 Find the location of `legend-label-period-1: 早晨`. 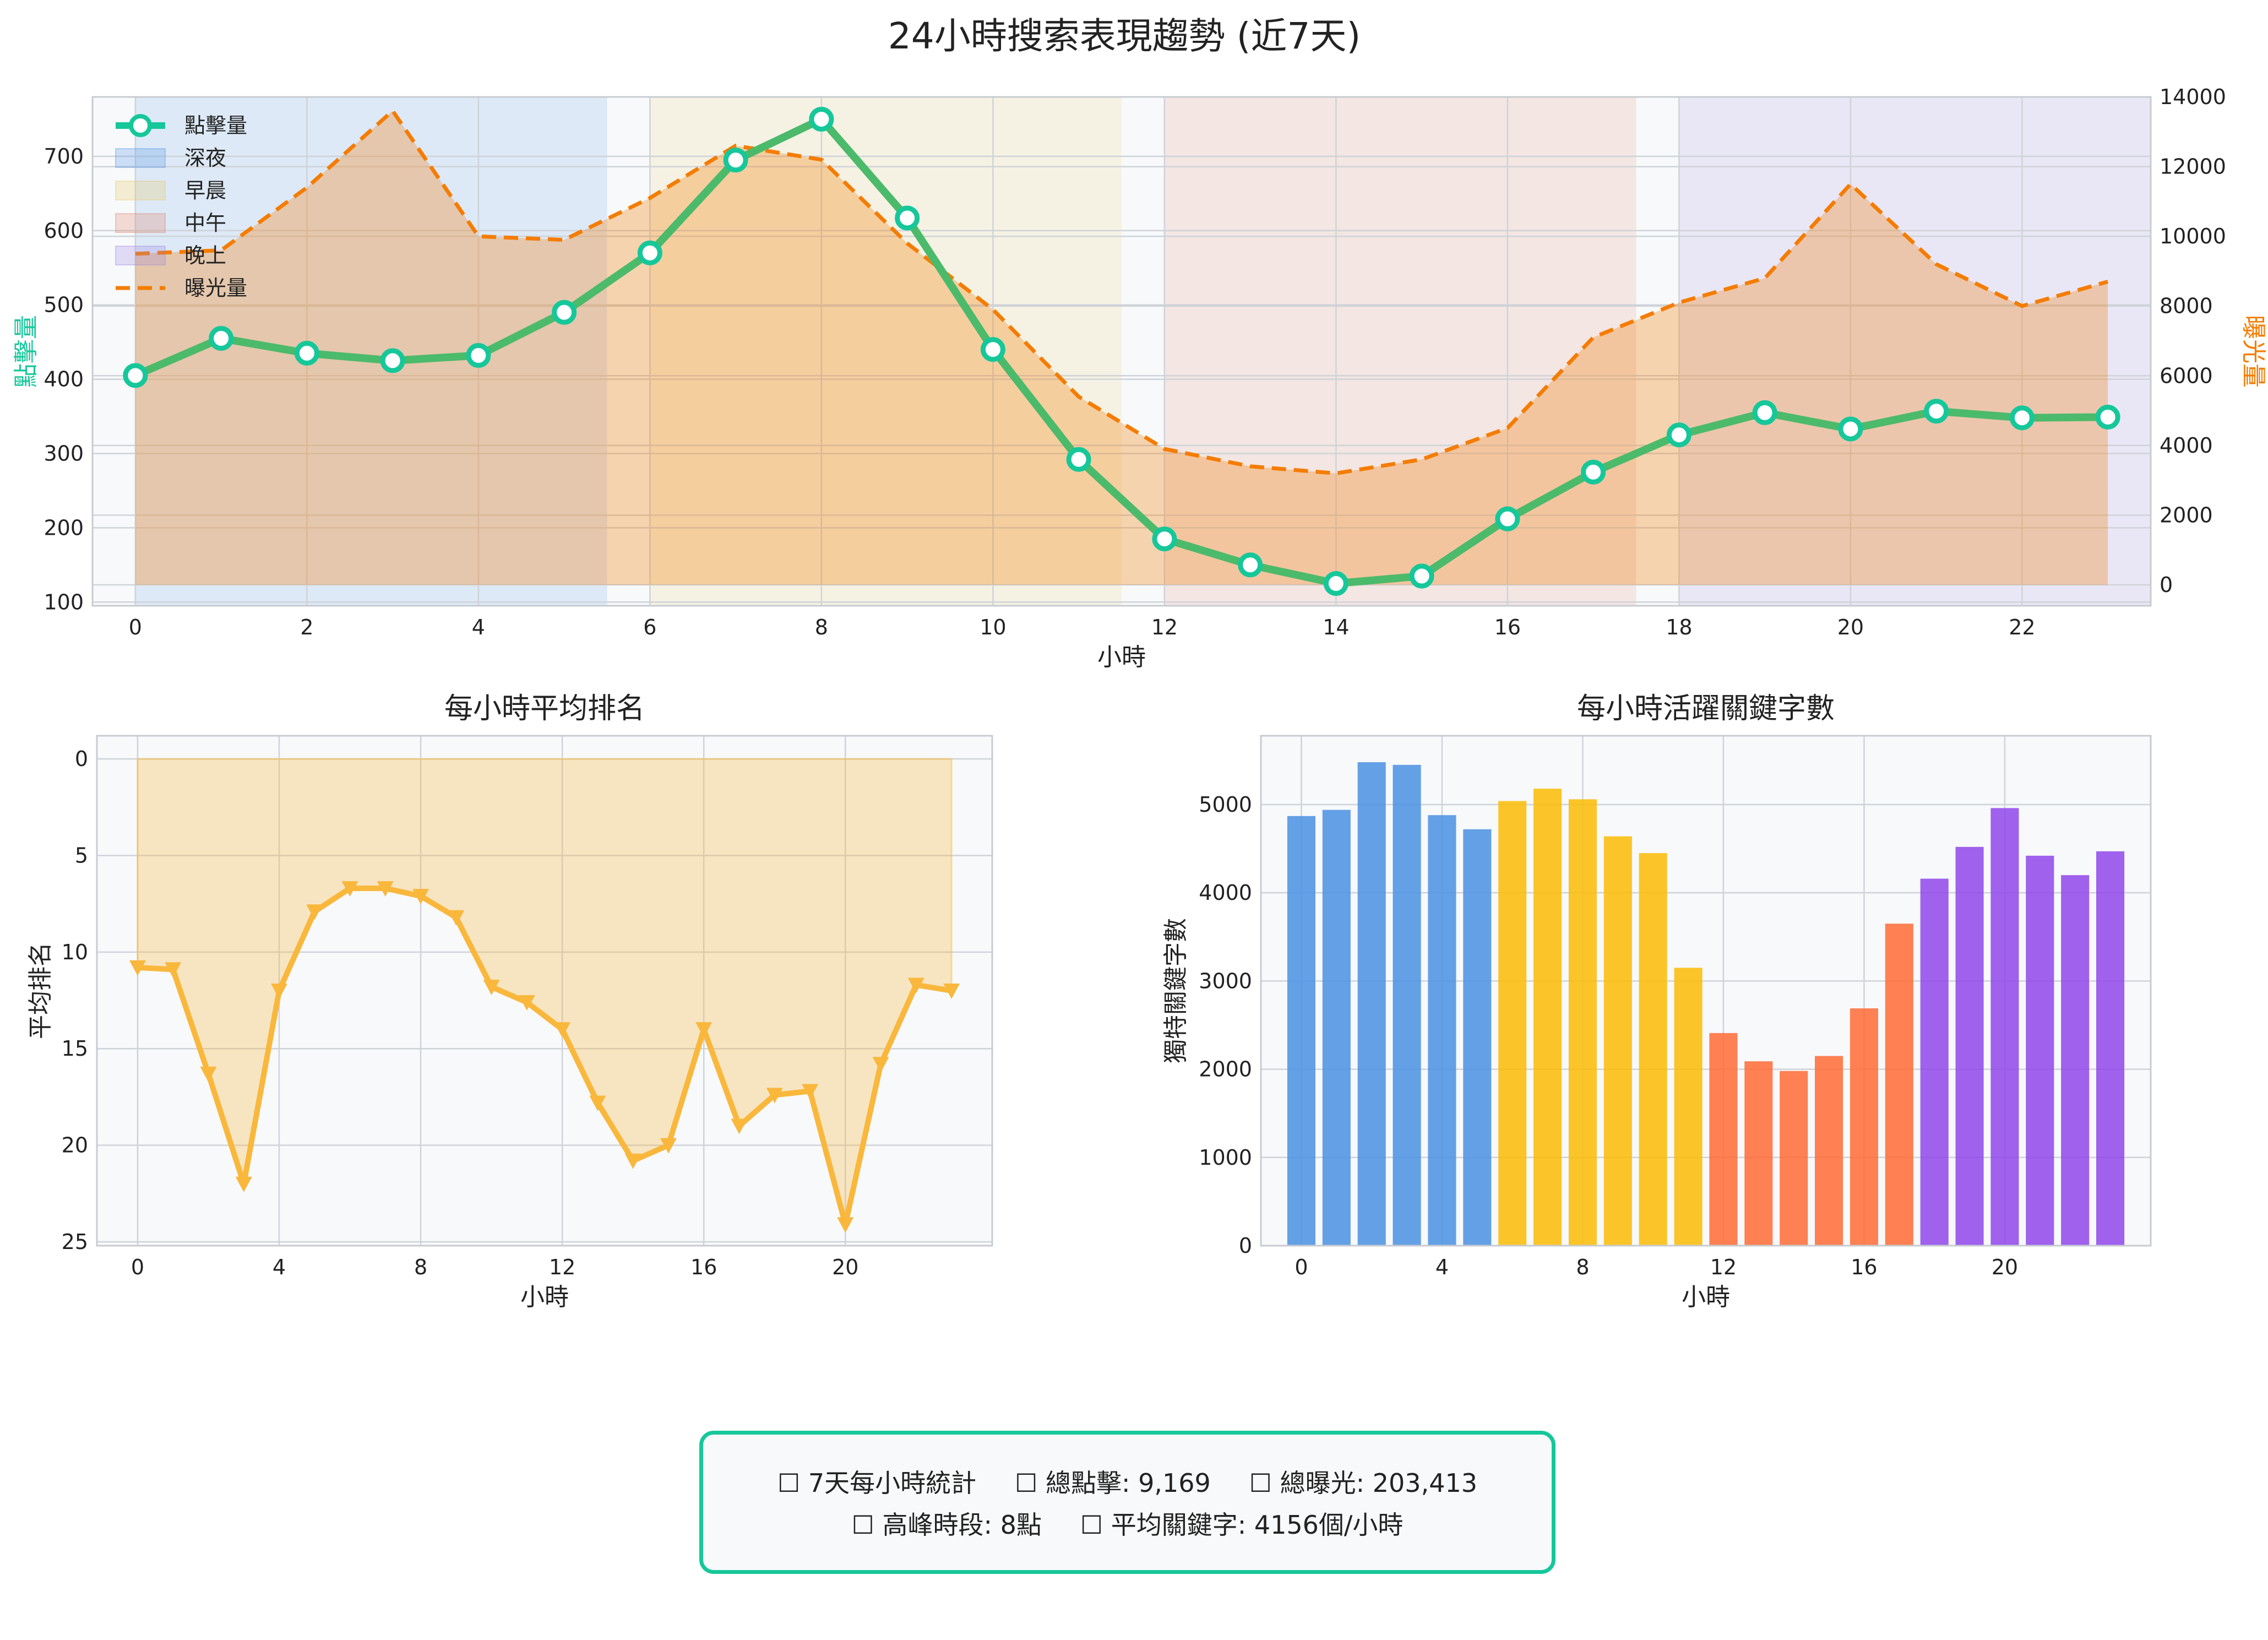

legend-label-period-1: 早晨 is located at coordinates (205, 191).